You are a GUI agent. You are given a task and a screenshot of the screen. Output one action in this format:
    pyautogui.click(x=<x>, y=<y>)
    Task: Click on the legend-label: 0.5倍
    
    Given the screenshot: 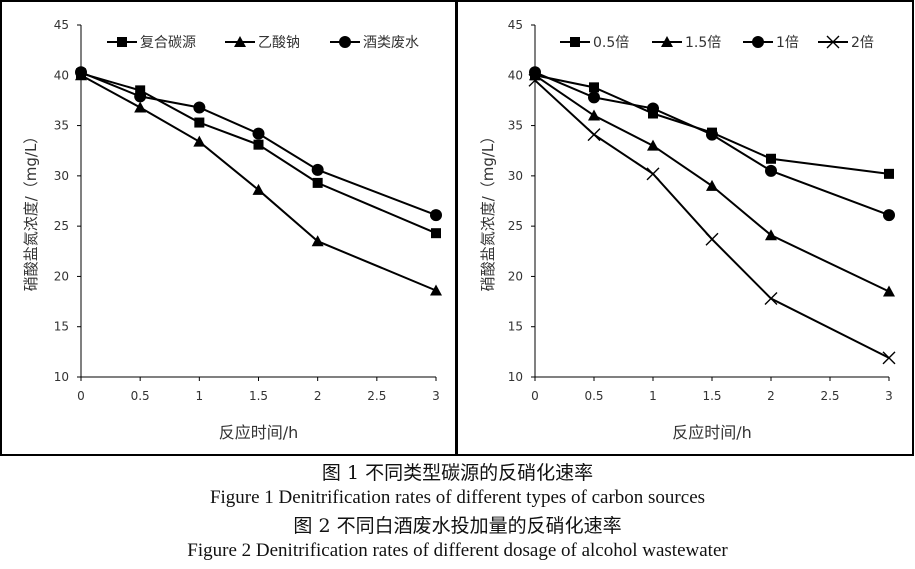 What is the action you would take?
    pyautogui.click(x=611, y=43)
    